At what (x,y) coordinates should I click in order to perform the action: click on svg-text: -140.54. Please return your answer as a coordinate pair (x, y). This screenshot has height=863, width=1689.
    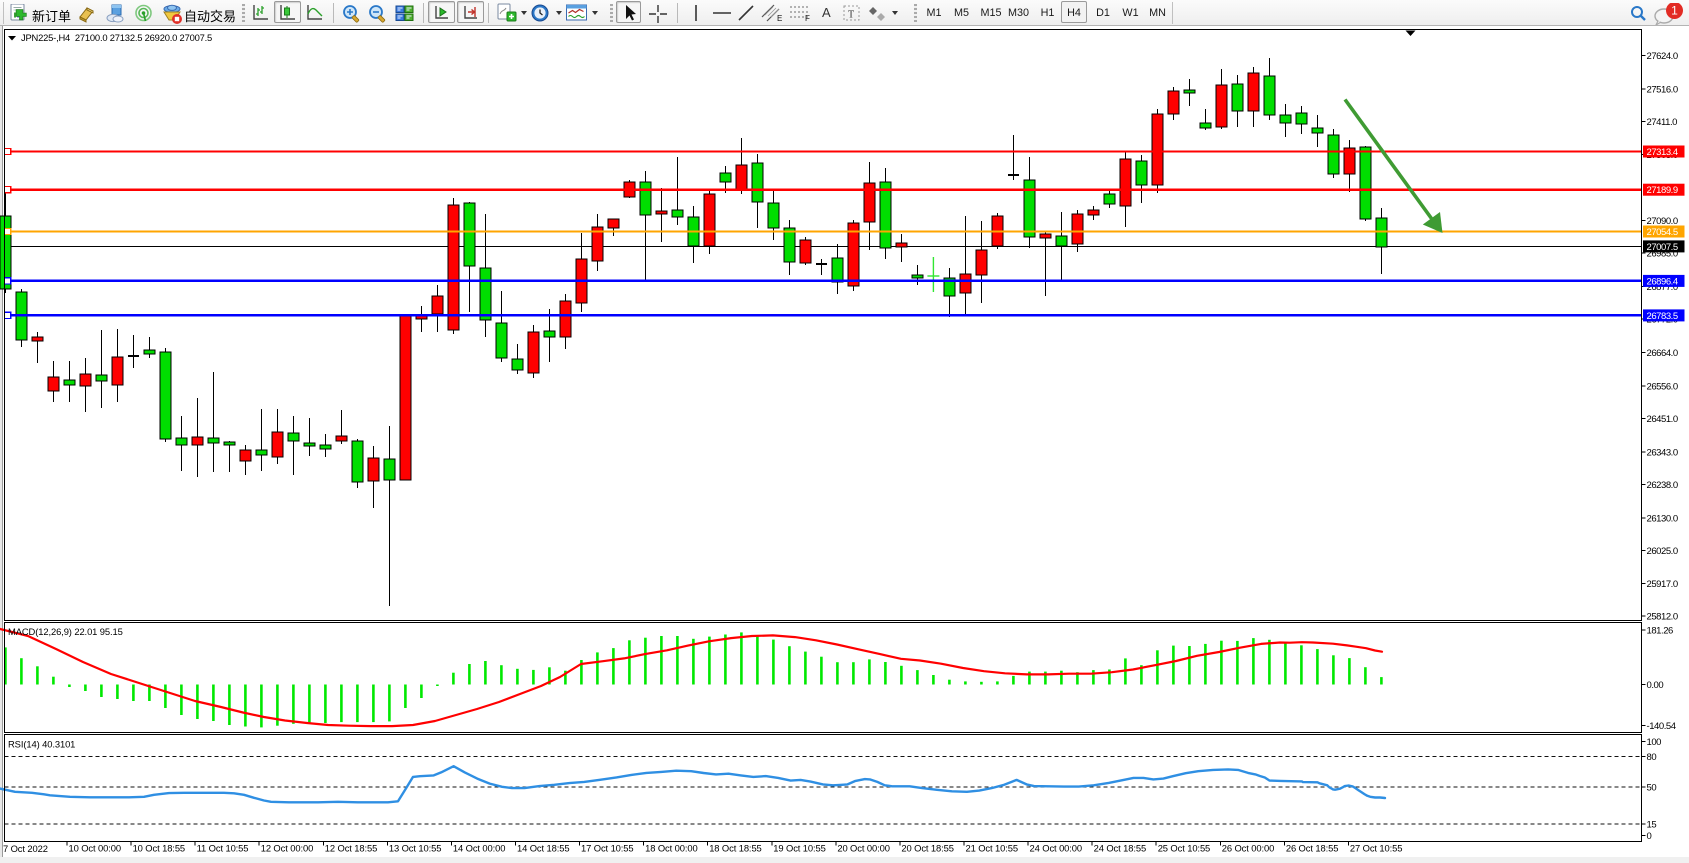
    Looking at the image, I should click on (1661, 726).